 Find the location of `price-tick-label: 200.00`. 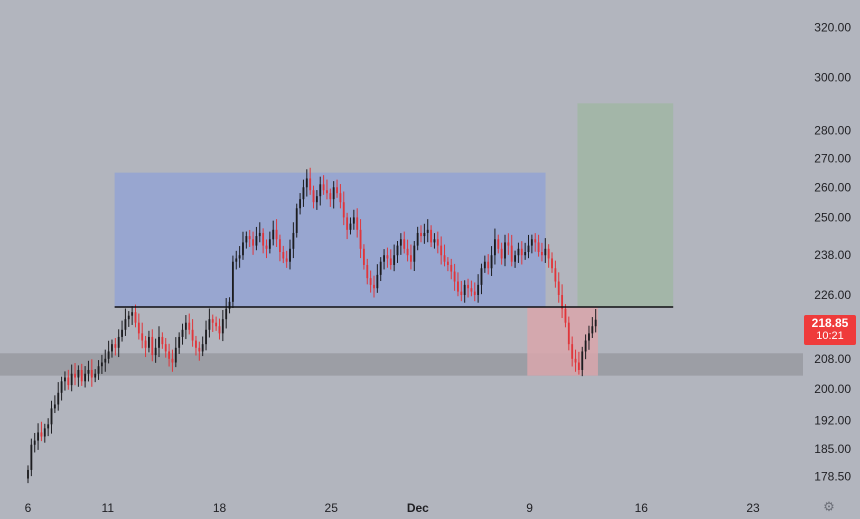

price-tick-label: 200.00 is located at coordinates (832, 389).